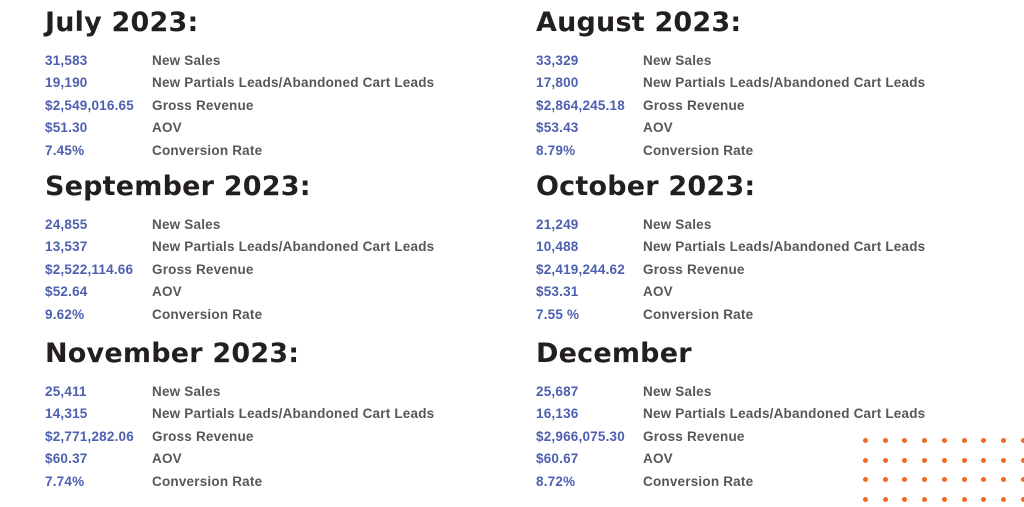  Describe the element at coordinates (66, 224) in the screenshot. I see `stat-value: 24,855` at that location.